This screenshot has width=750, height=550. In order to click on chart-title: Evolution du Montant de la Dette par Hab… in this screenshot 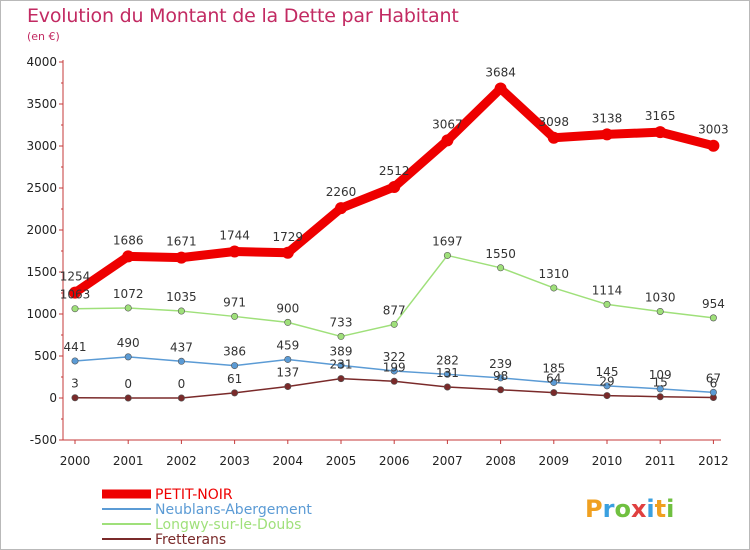, I will do `click(243, 16)`.